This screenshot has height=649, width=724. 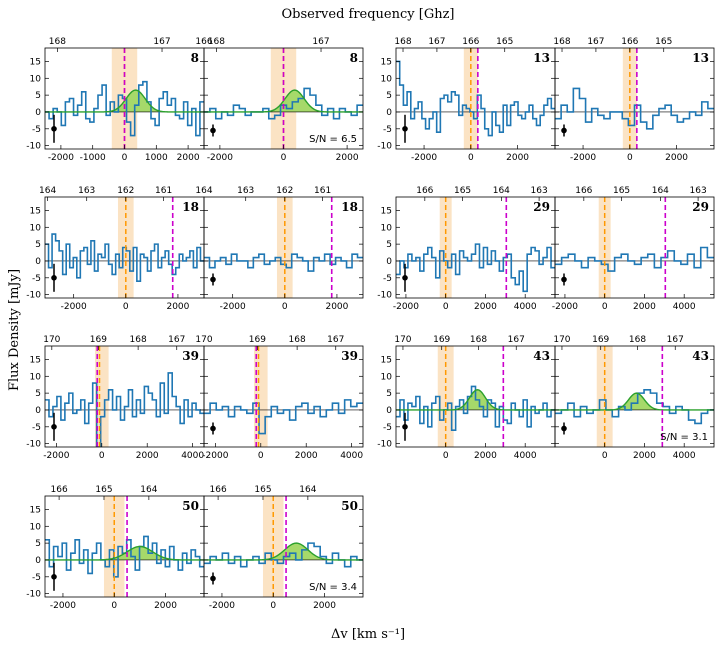 I want to click on snr-label: S/N = 6.5, so click(x=333, y=139).